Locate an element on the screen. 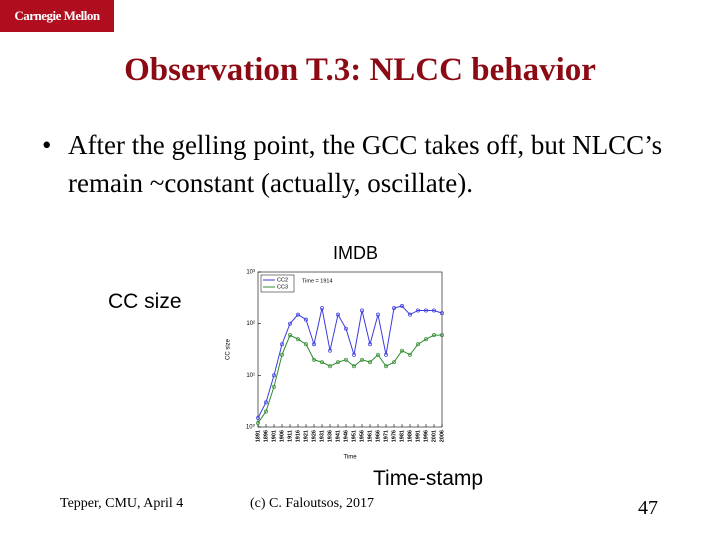 The height and width of the screenshot is (540, 720). x-tick-label: 1966 is located at coordinates (378, 436).